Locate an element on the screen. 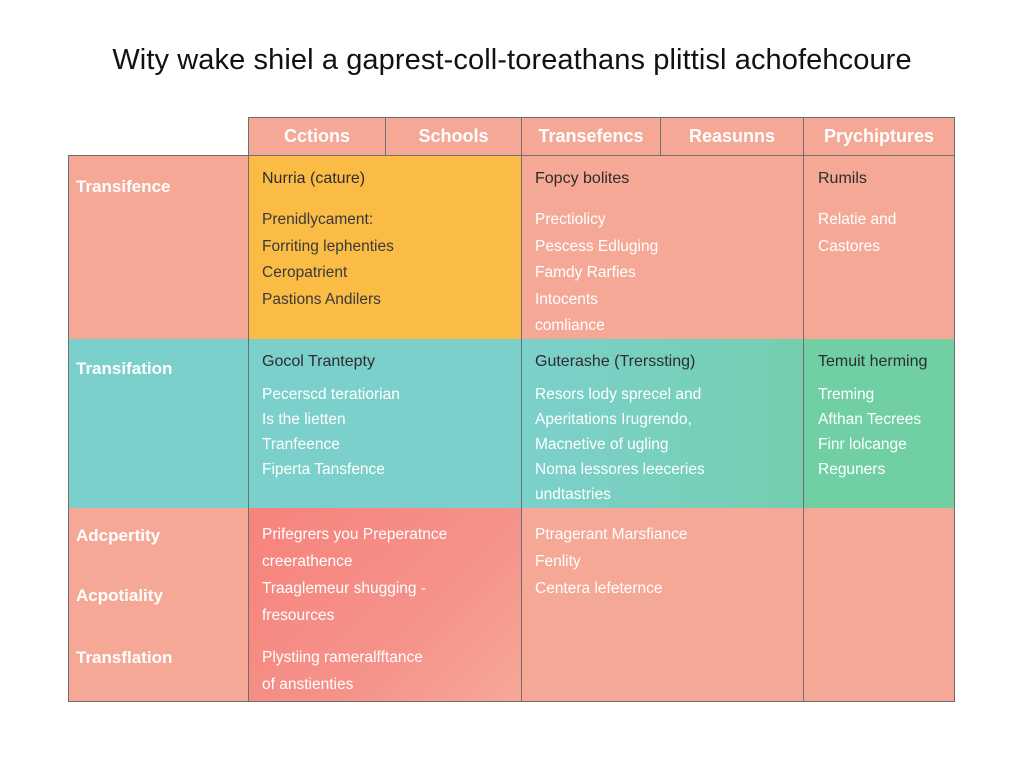 The height and width of the screenshot is (768, 1024). cell-line: Reguners is located at coordinates (852, 469).